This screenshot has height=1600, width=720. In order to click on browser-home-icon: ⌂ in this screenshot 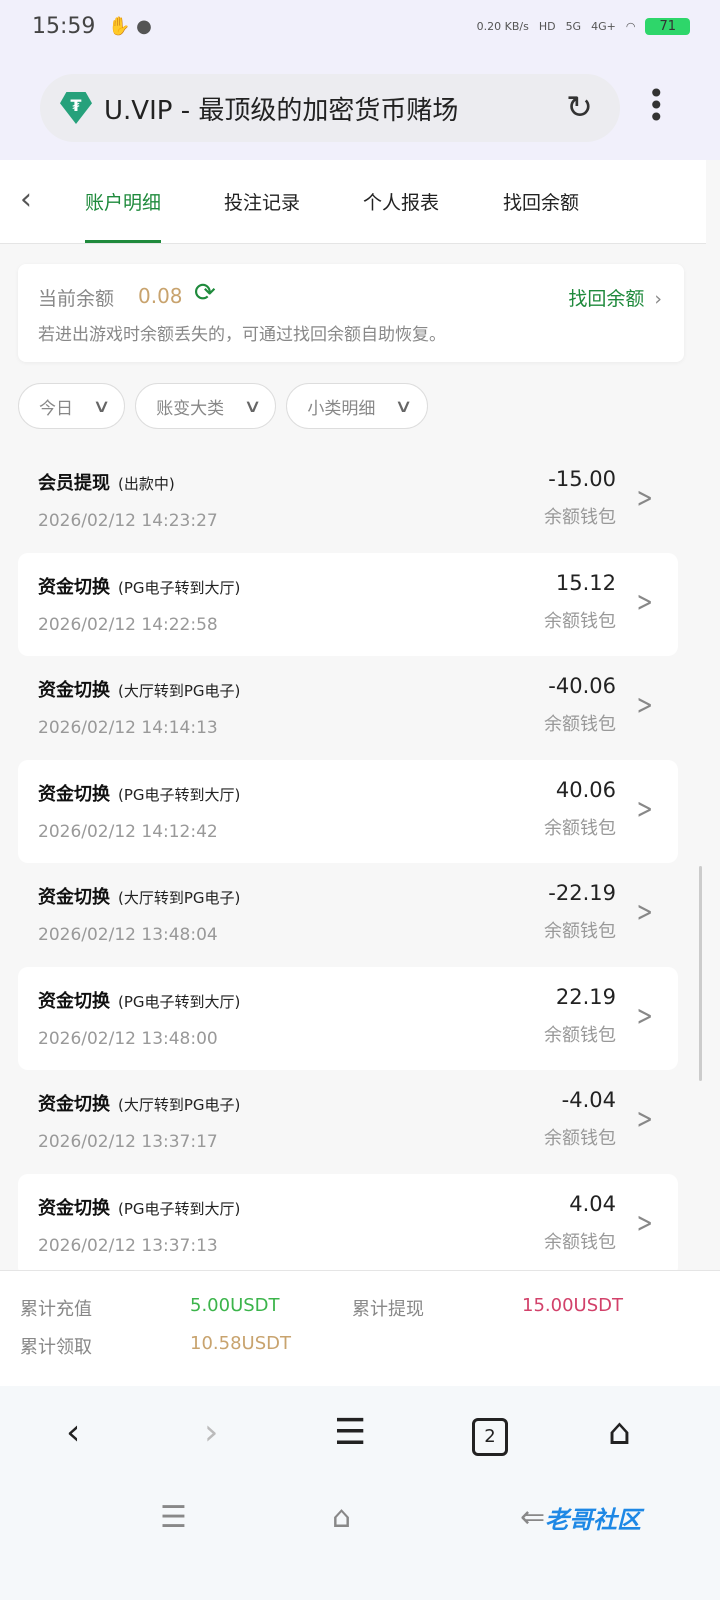, I will do `click(619, 1432)`.